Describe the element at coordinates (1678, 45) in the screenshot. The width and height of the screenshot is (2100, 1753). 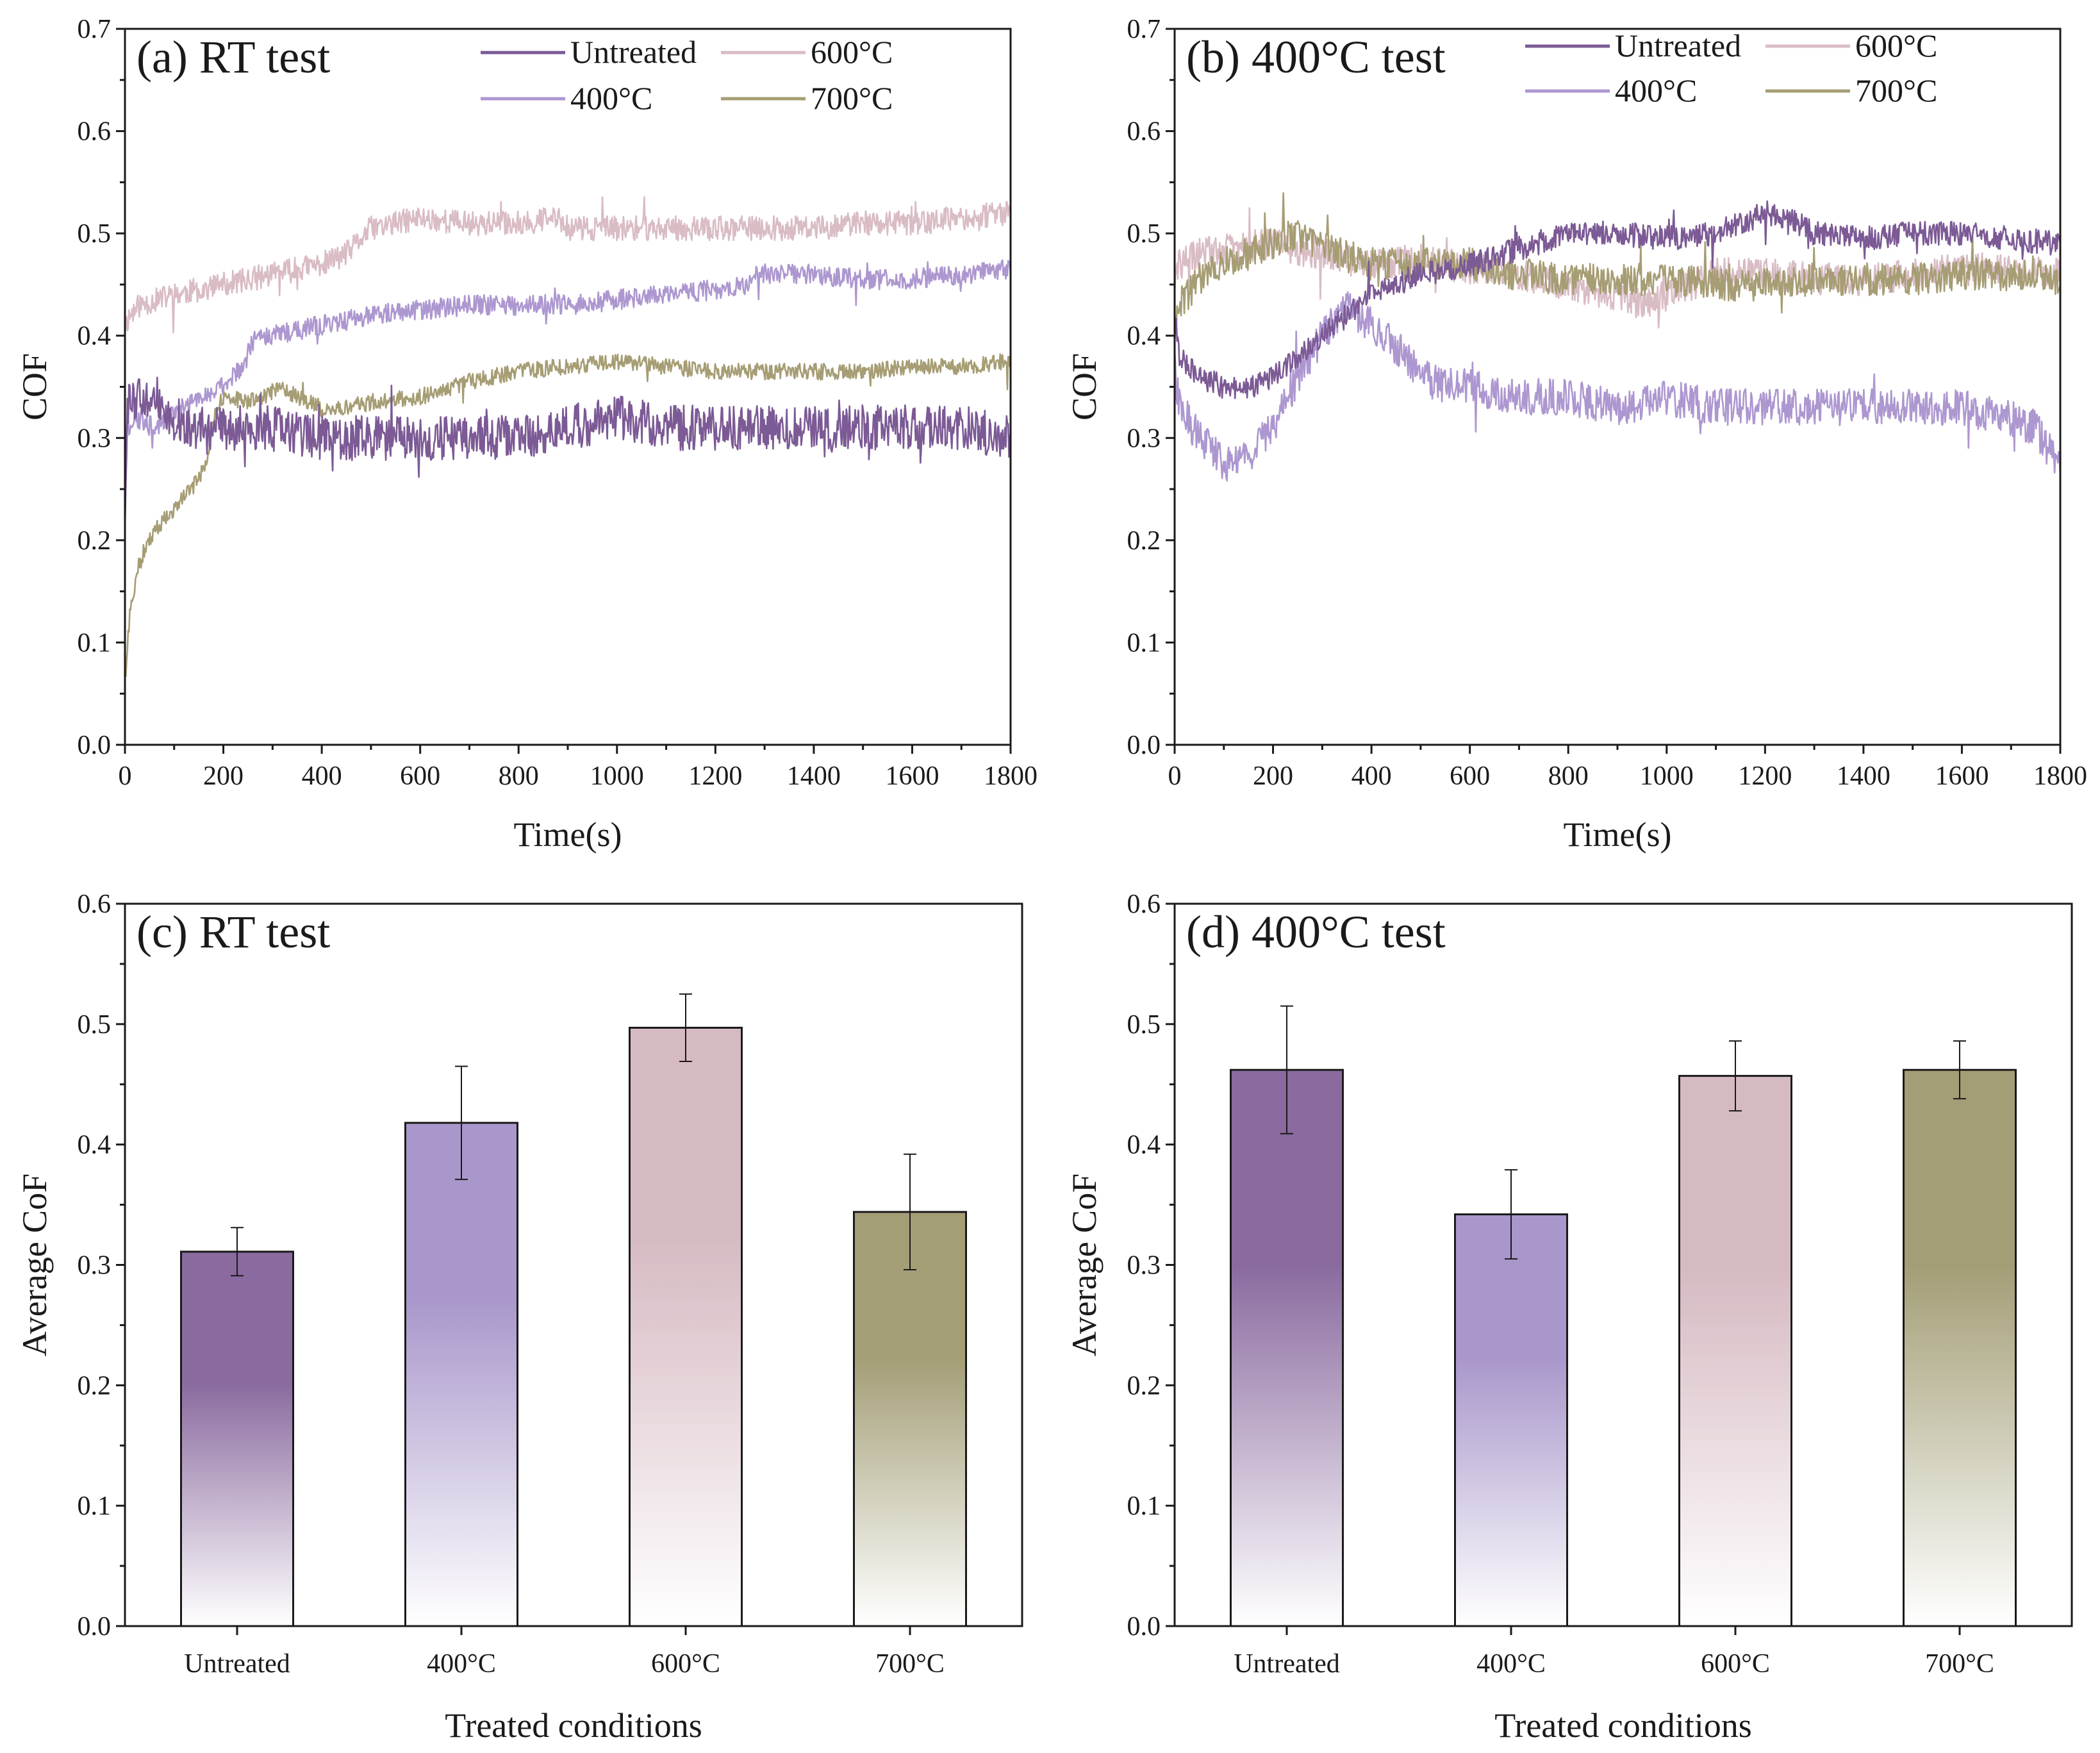
I see `panel-b-legend-untreated: Untreated` at that location.